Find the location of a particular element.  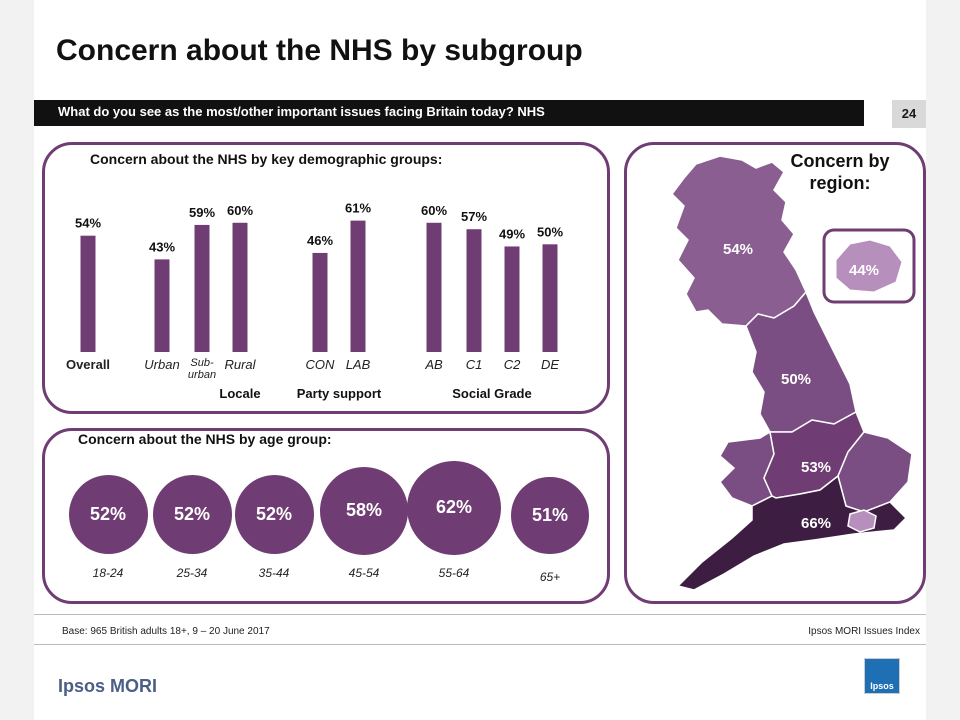

bar-value-label: 59% is located at coordinates (202, 212).